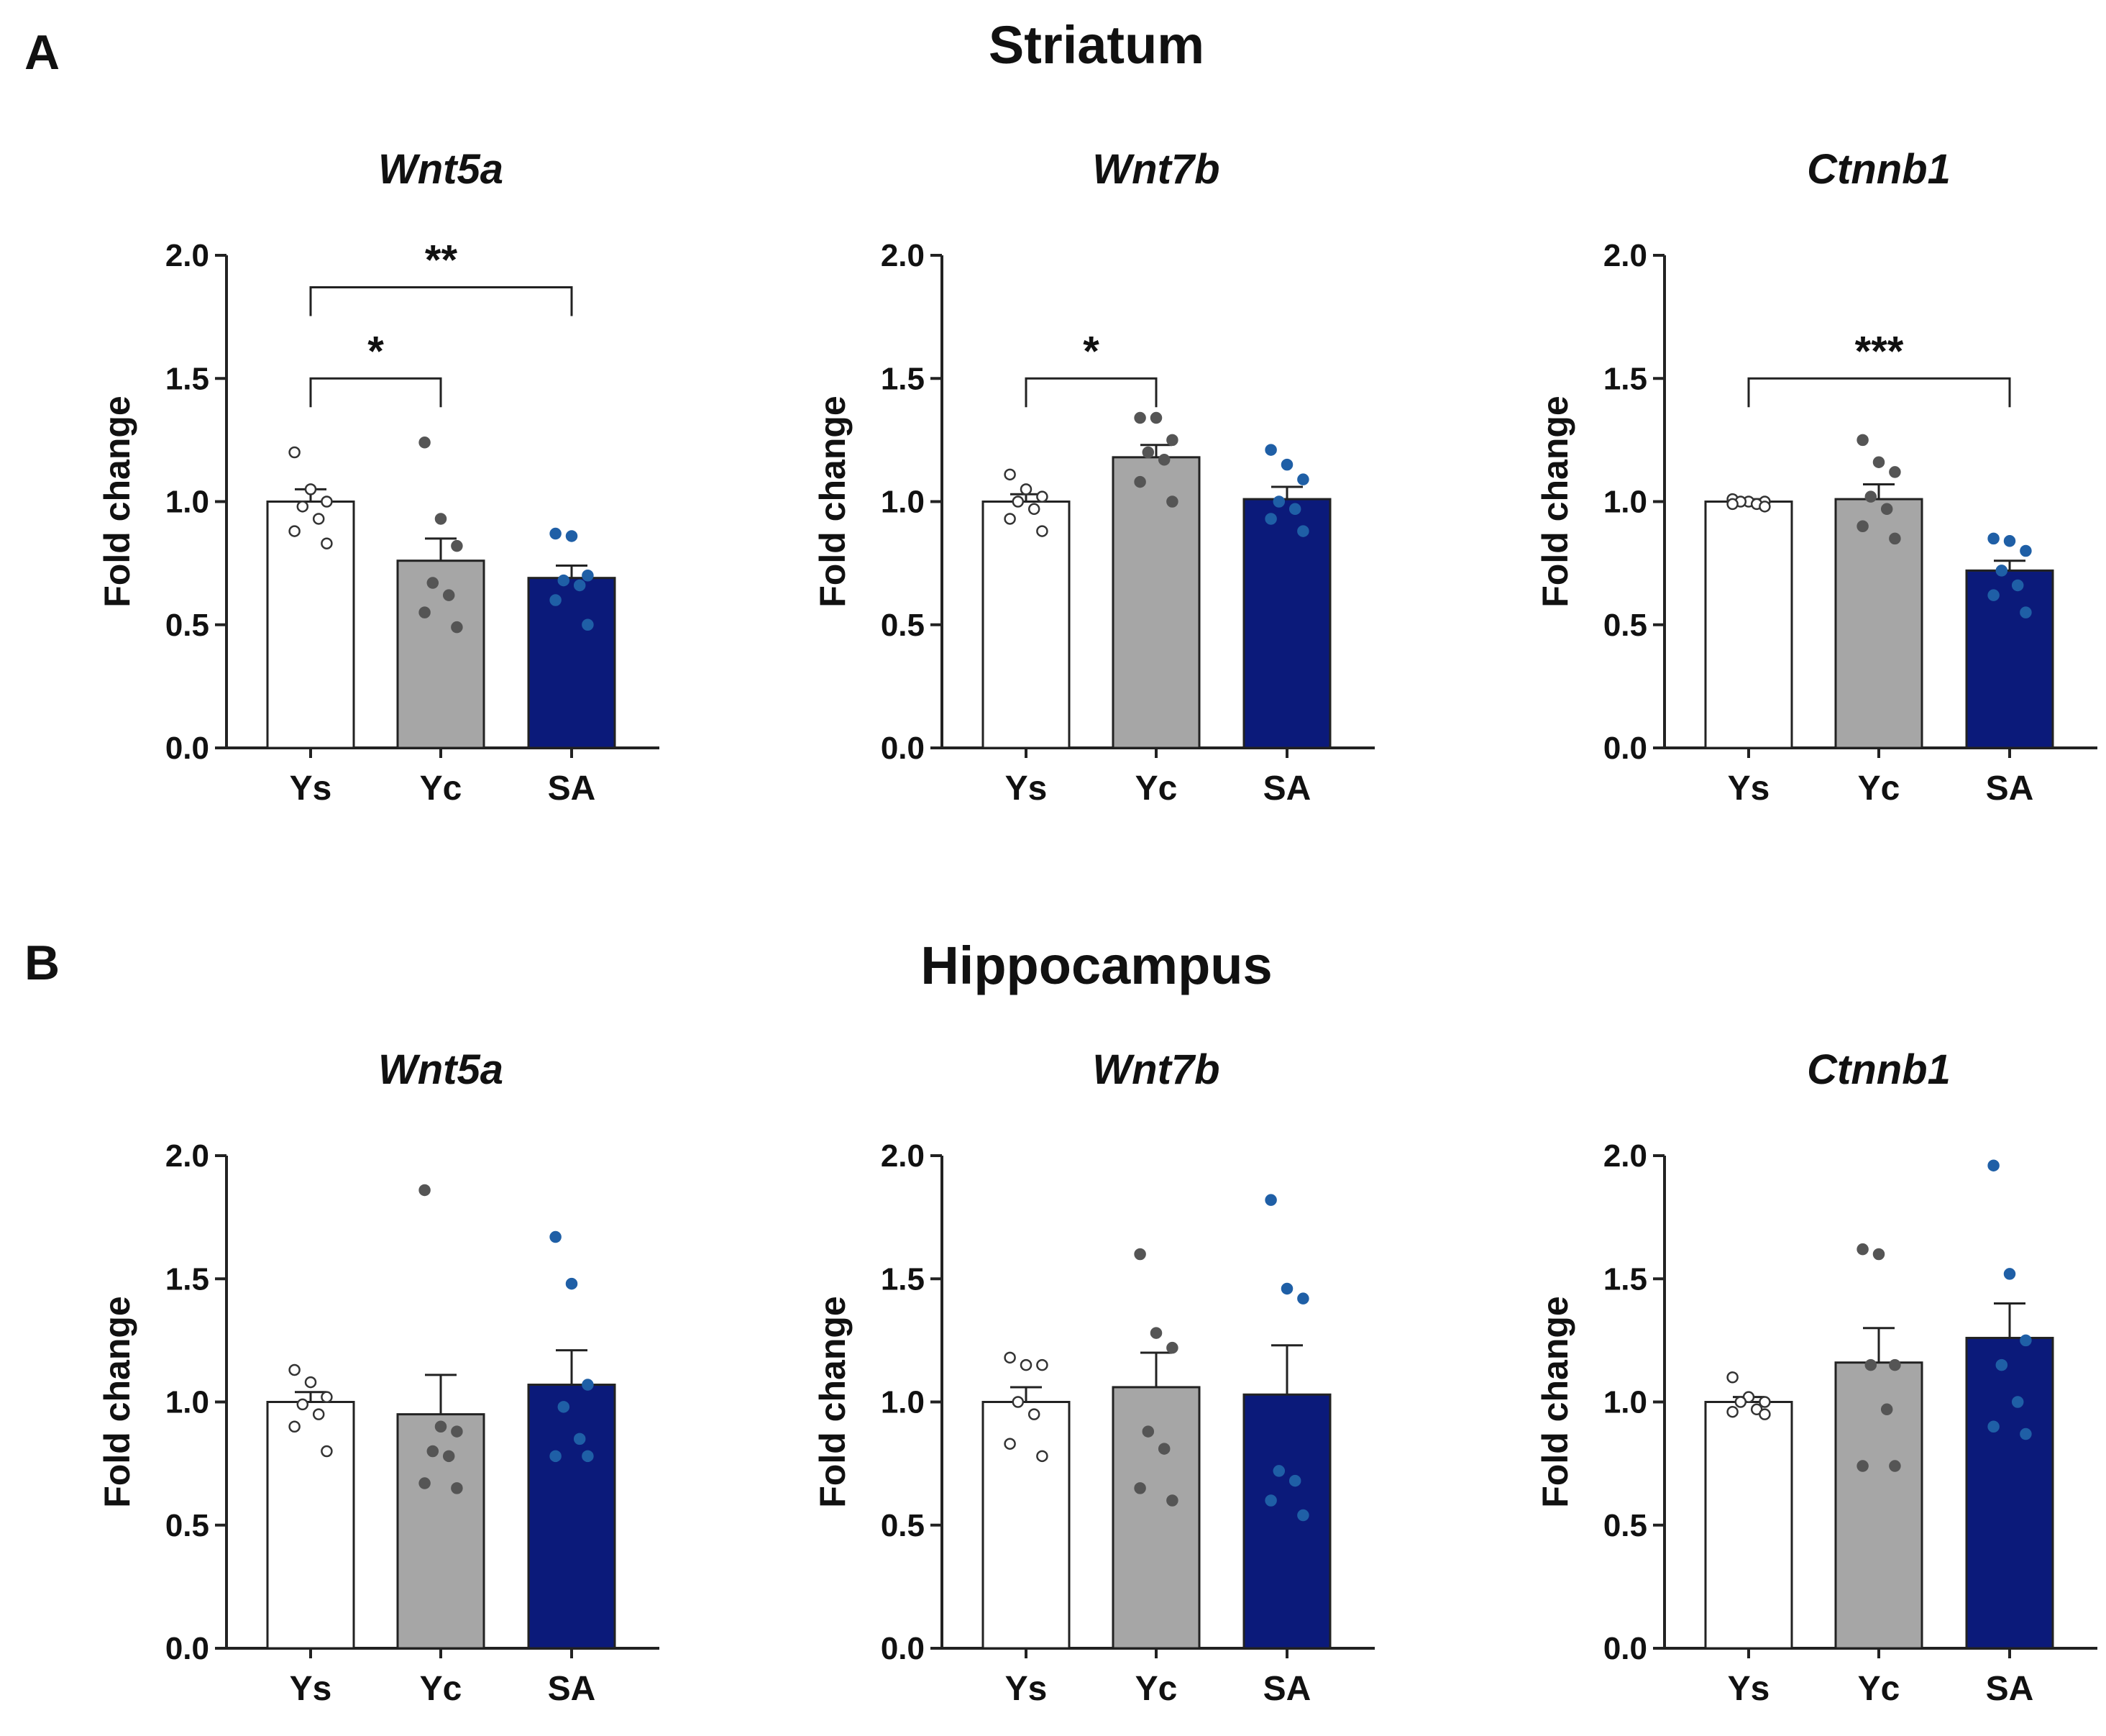 The width and height of the screenshot is (2106, 1736). Describe the element at coordinates (1093, 477) in the screenshot. I see `chart-striatum-wnt7b: Wnt7b Fold change 0.0 0.5 1.0 1.5 2.0 Ys Yc SA *` at that location.